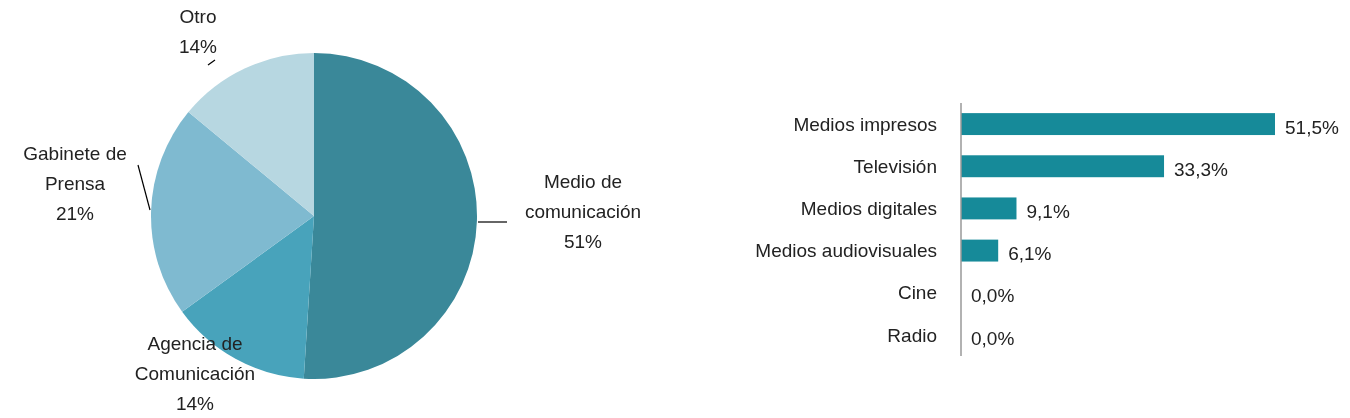 This screenshot has height=418, width=1350. Describe the element at coordinates (198, 16) in the screenshot. I see `slice-label: Otro` at that location.